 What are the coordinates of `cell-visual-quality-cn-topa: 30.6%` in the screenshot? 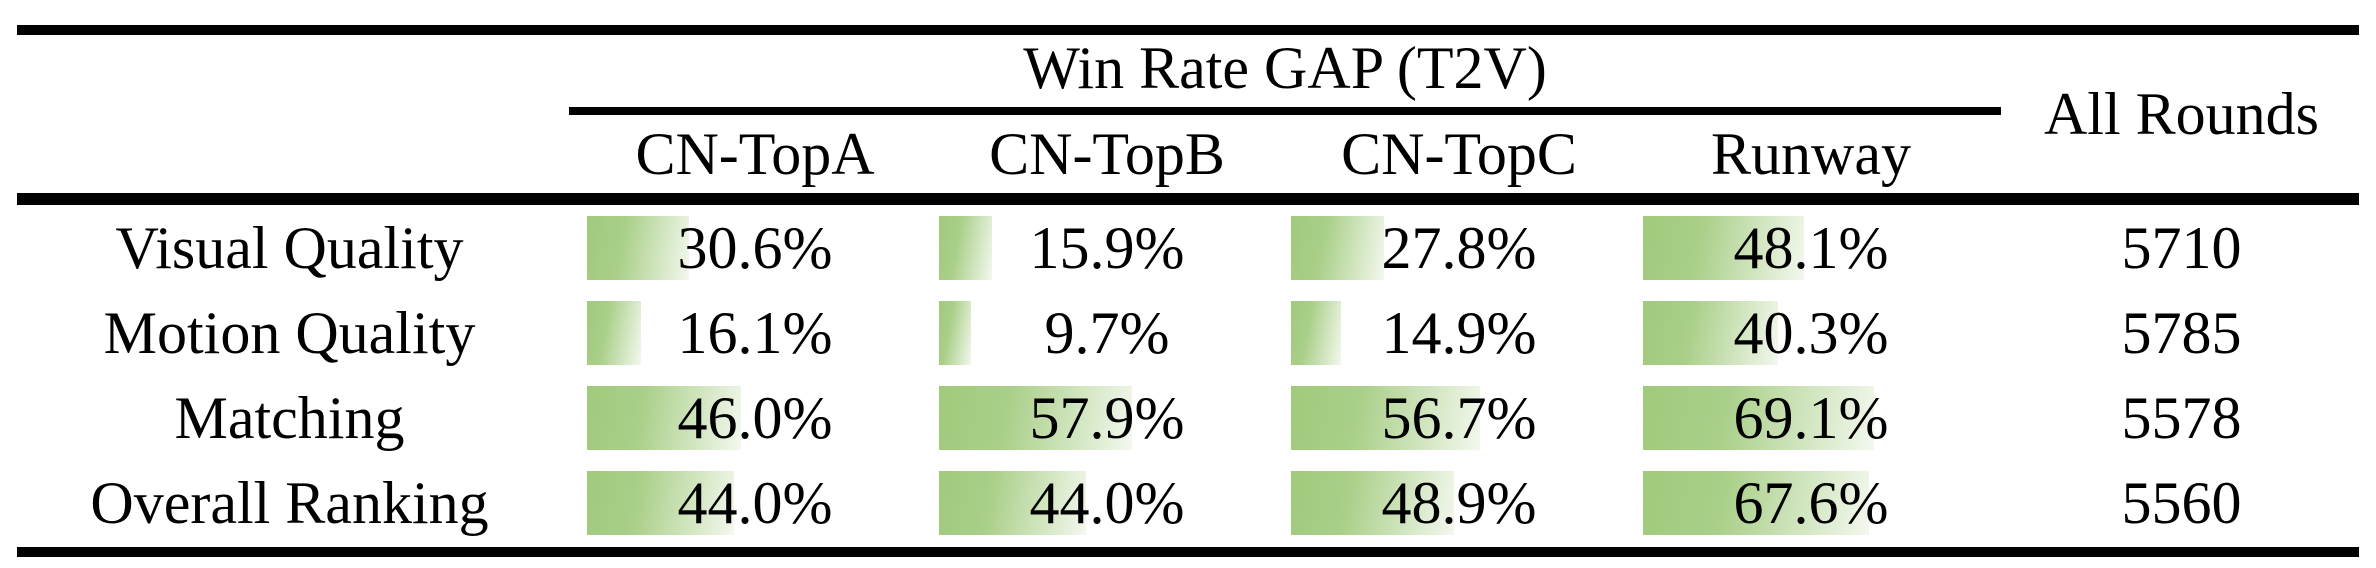 It's located at (755, 247).